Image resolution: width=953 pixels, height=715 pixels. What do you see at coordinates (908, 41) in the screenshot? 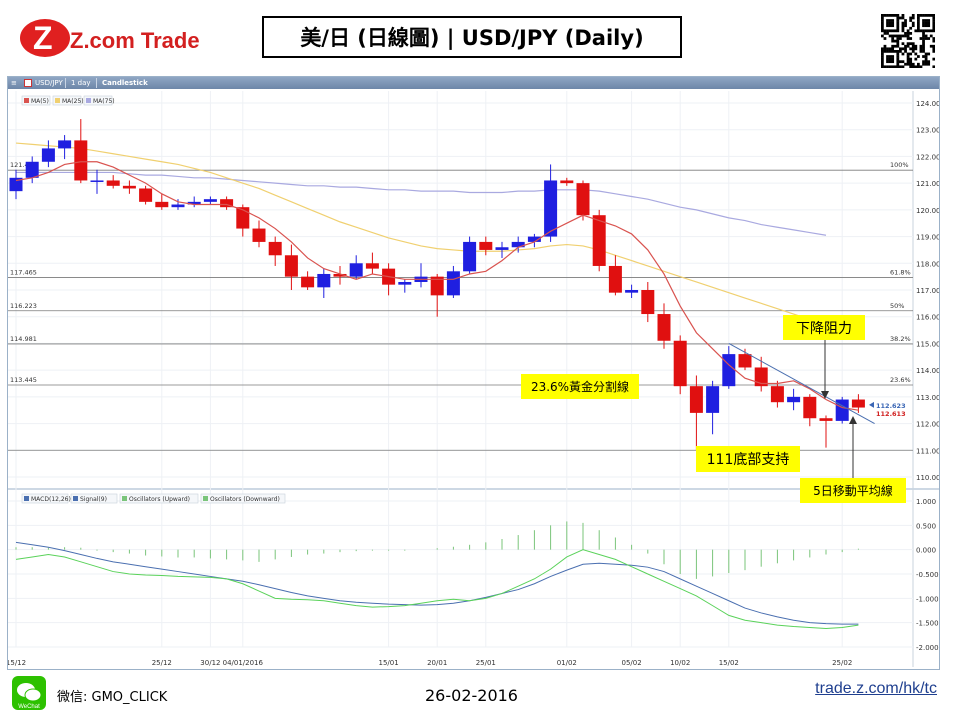
I see `qr-code` at bounding box center [908, 41].